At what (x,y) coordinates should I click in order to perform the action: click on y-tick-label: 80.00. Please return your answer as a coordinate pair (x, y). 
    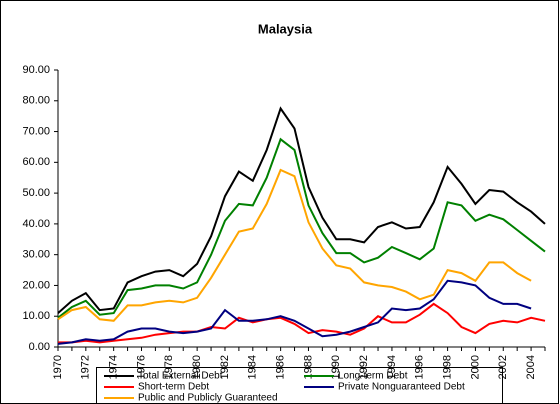
    Looking at the image, I should click on (36, 101).